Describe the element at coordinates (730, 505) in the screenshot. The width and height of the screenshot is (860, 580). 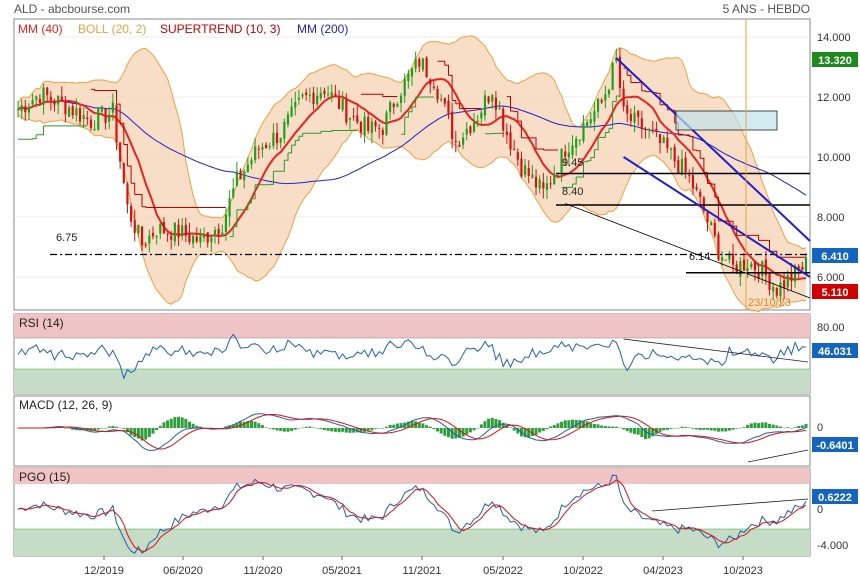
I see `pgo-trend-line` at that location.